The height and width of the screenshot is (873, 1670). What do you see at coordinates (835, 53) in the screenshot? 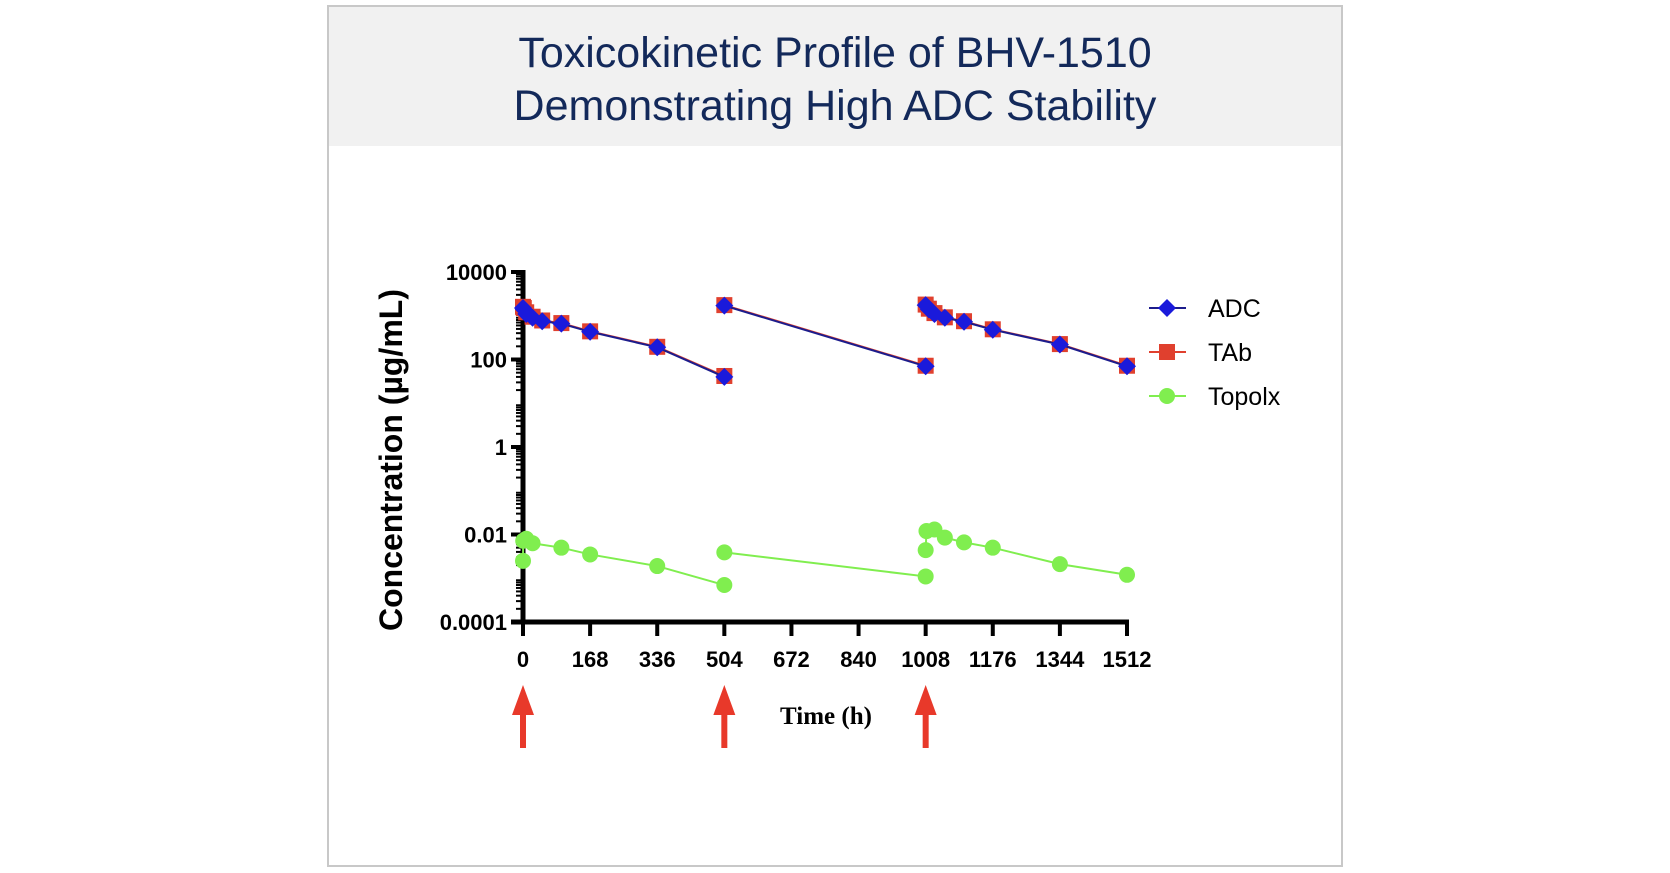
I see `chart-title-line-1: Toxicokinetic Profile of BHV-1510` at bounding box center [835, 53].